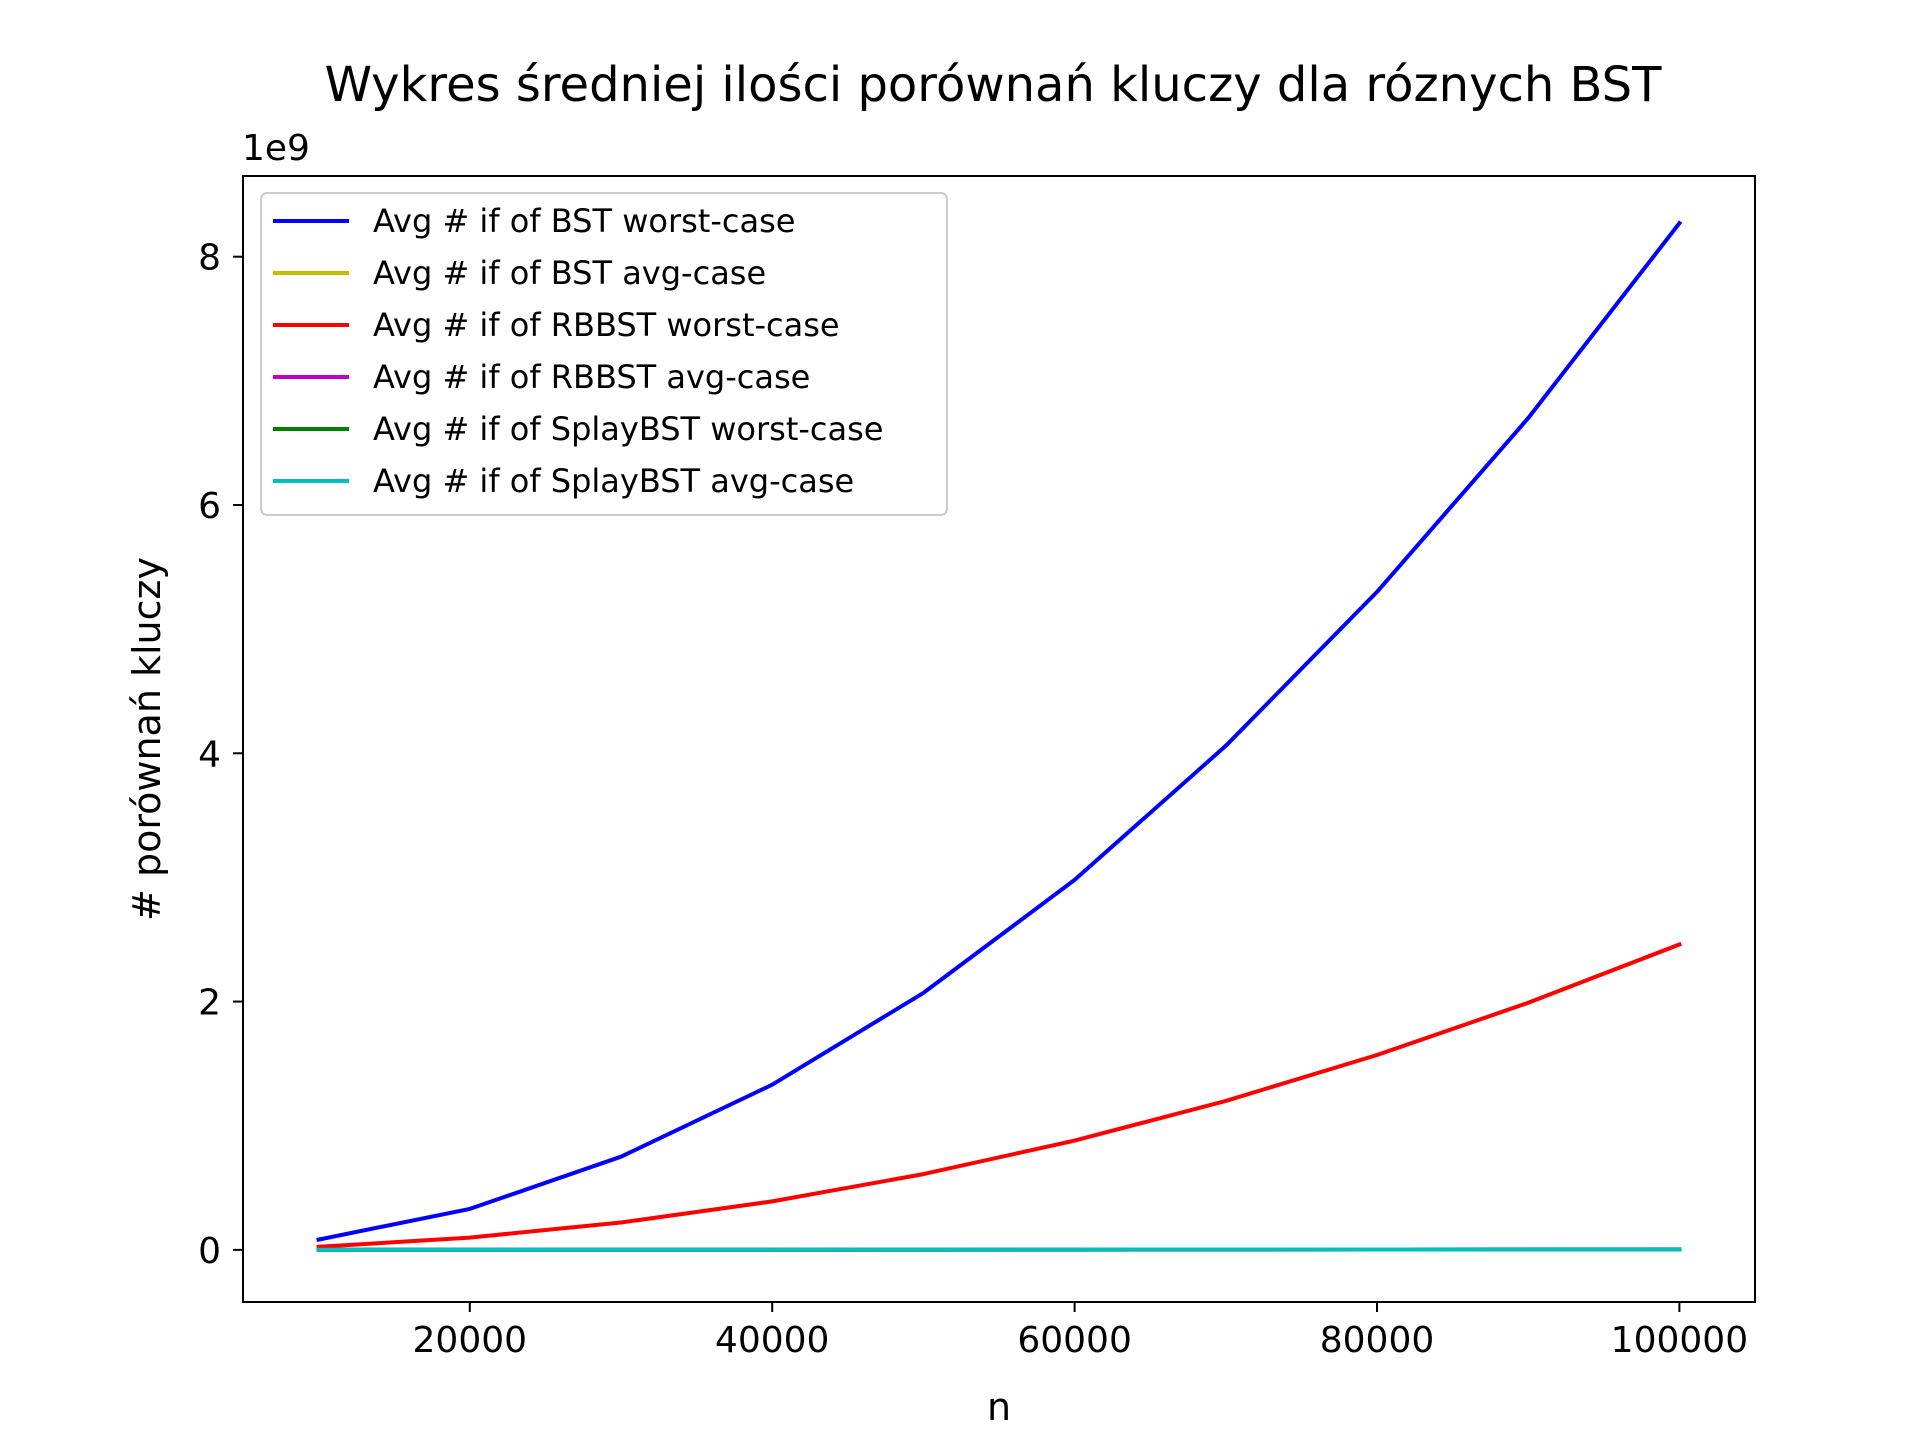  I want to click on y-axis: 0 2 4 6 8, so click(220, 755).